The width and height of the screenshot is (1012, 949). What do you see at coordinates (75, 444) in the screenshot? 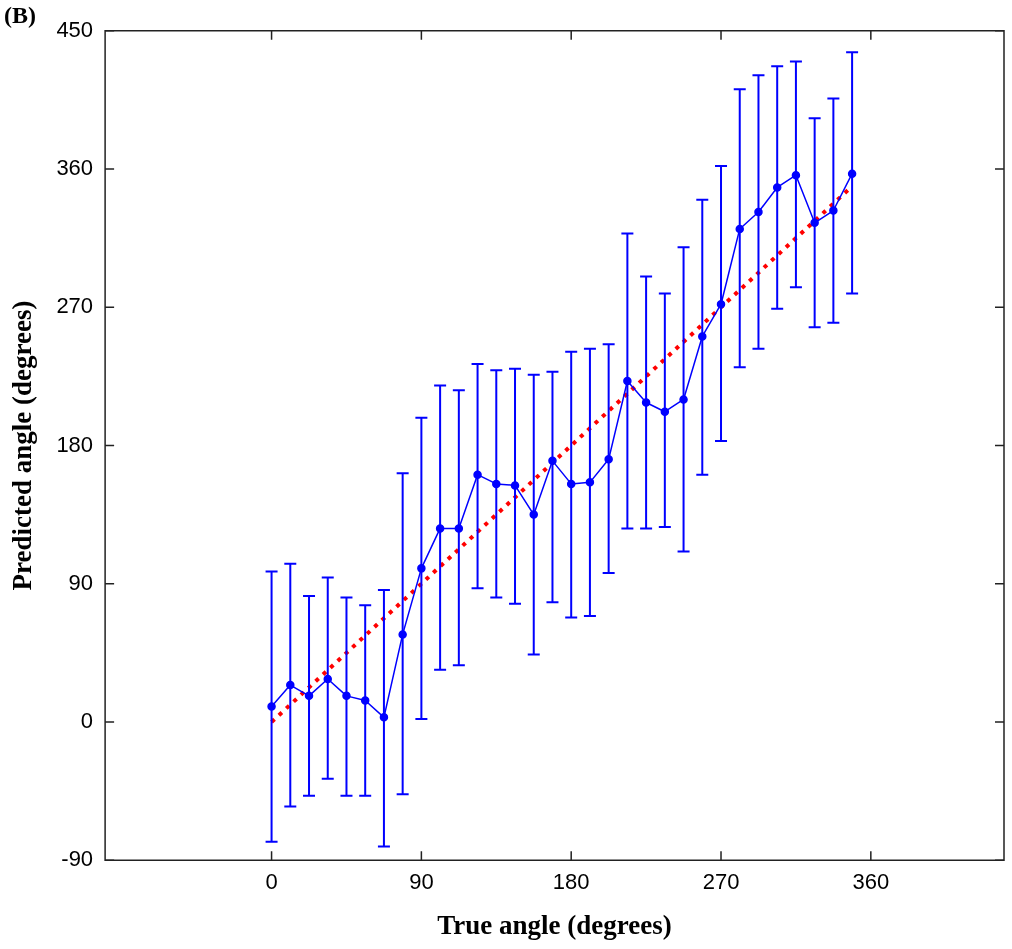
I see `y-tick-label: 180` at bounding box center [75, 444].